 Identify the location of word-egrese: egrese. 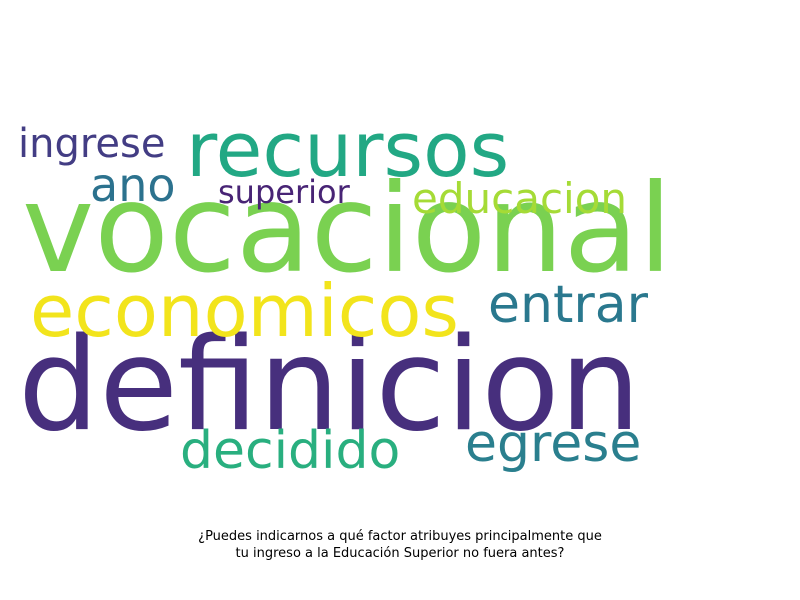
(553, 444).